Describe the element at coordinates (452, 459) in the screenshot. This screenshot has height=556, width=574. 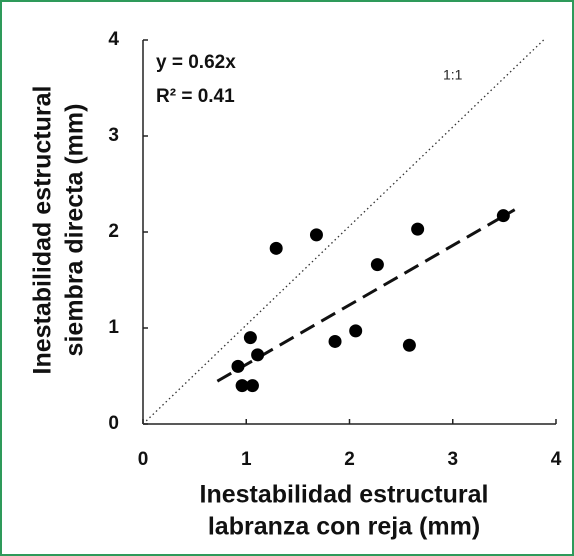
I see `x-tick-label: 3` at that location.